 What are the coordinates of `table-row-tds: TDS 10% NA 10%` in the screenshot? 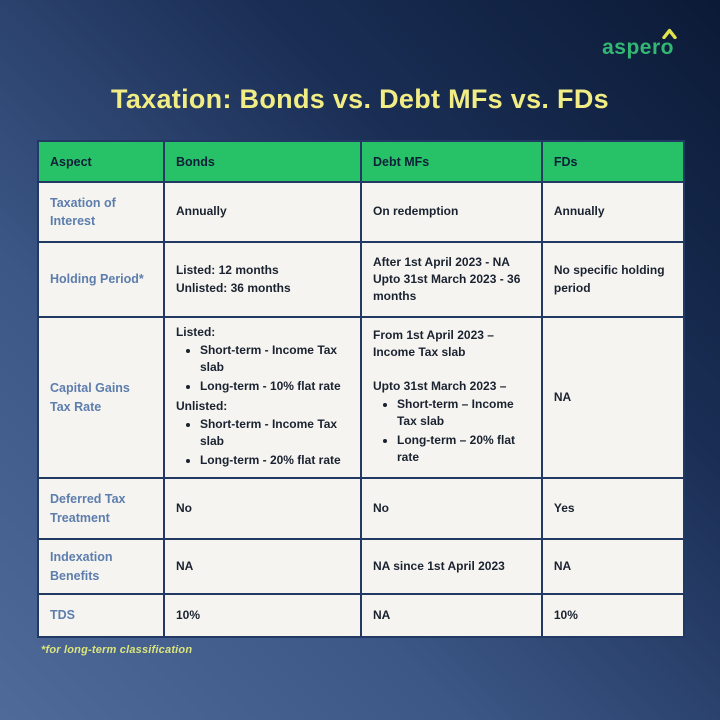 It's located at (361, 615).